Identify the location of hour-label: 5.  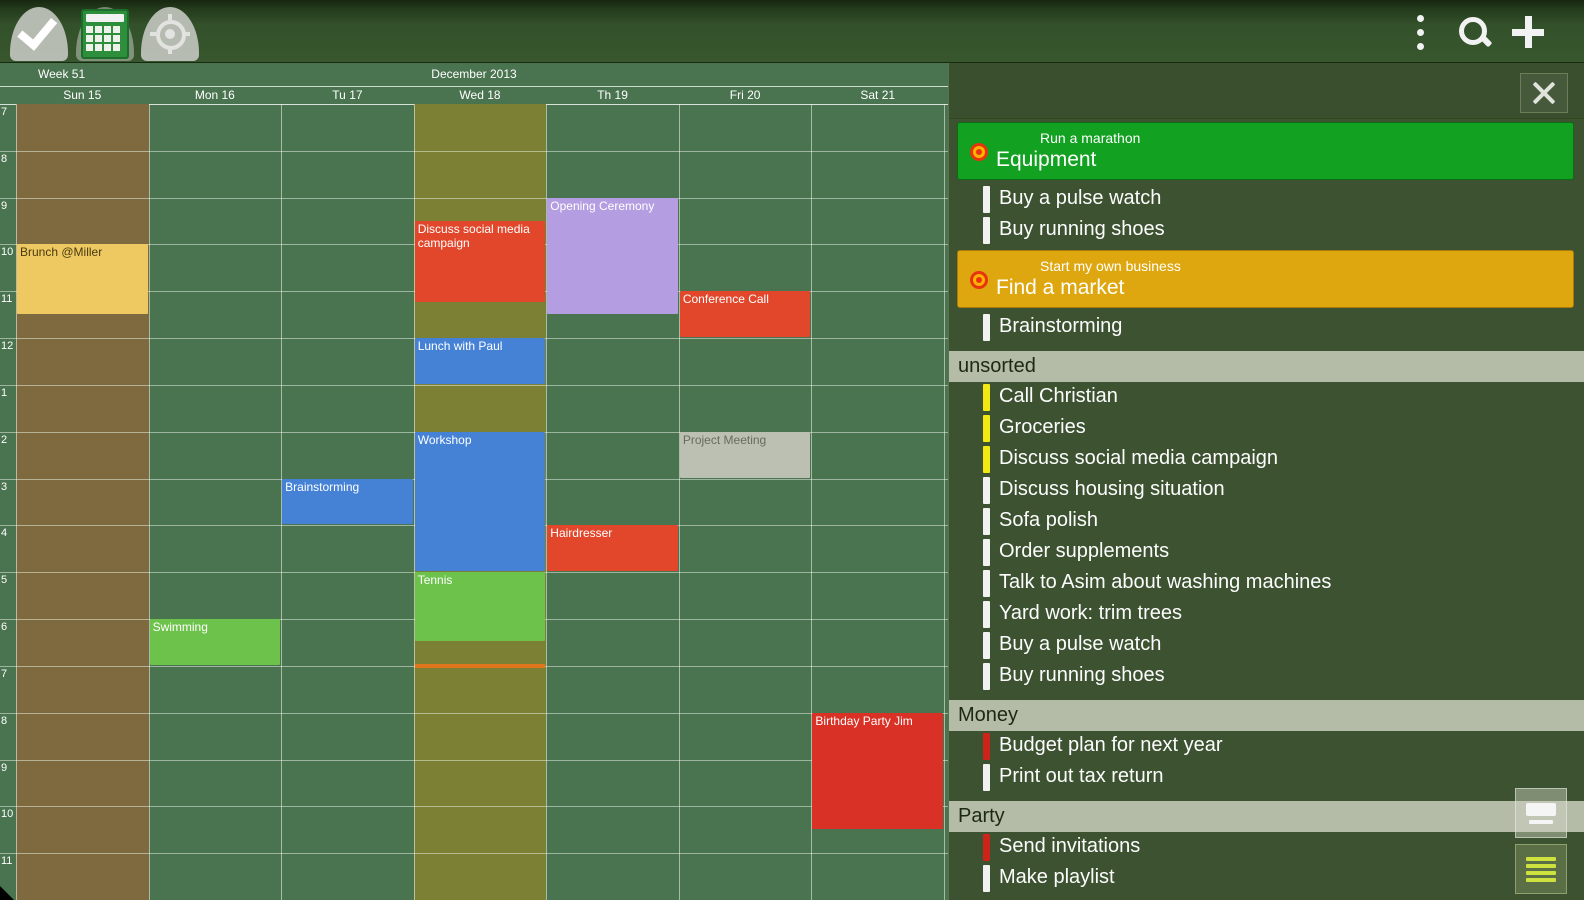
(4, 580).